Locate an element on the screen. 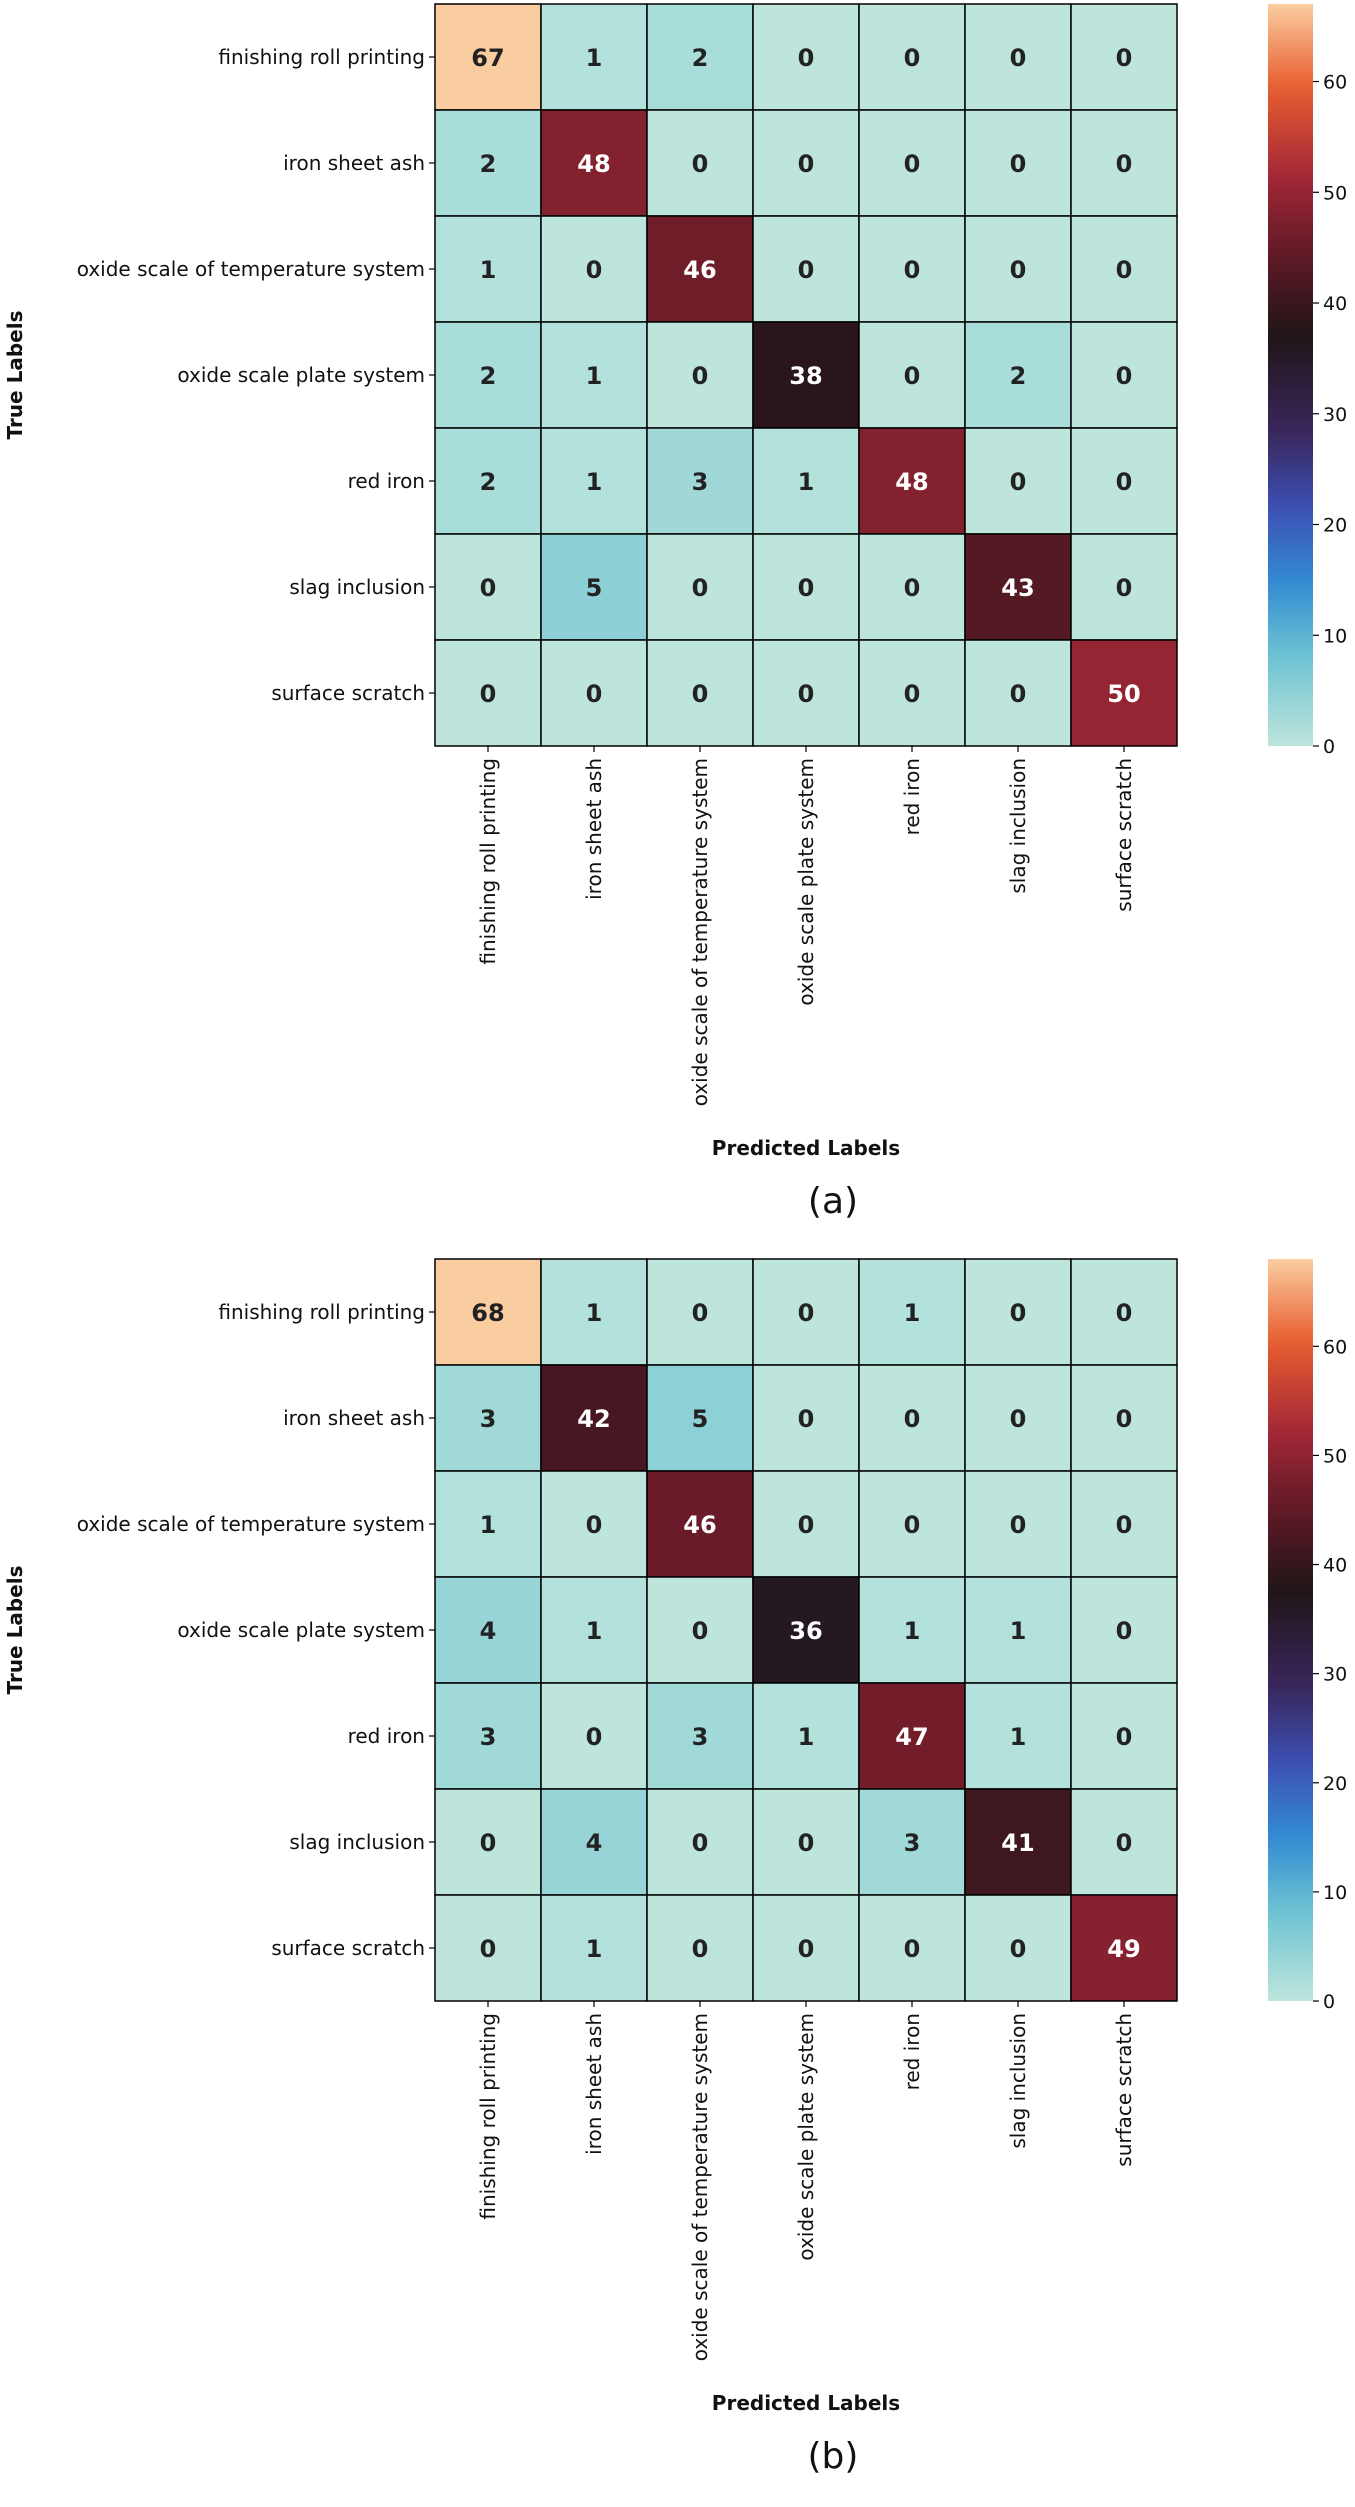  cell-value-label: 43 is located at coordinates (1017, 588).